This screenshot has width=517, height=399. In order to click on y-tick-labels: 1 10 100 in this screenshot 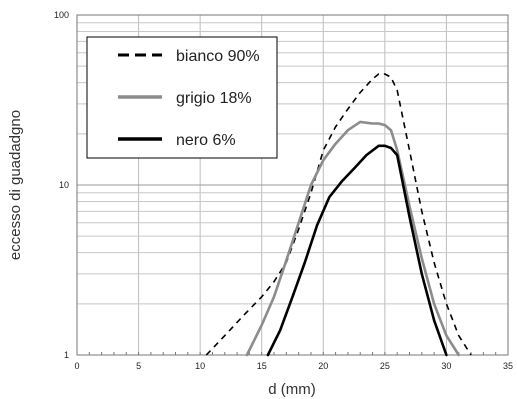, I will do `click(61, 185)`.